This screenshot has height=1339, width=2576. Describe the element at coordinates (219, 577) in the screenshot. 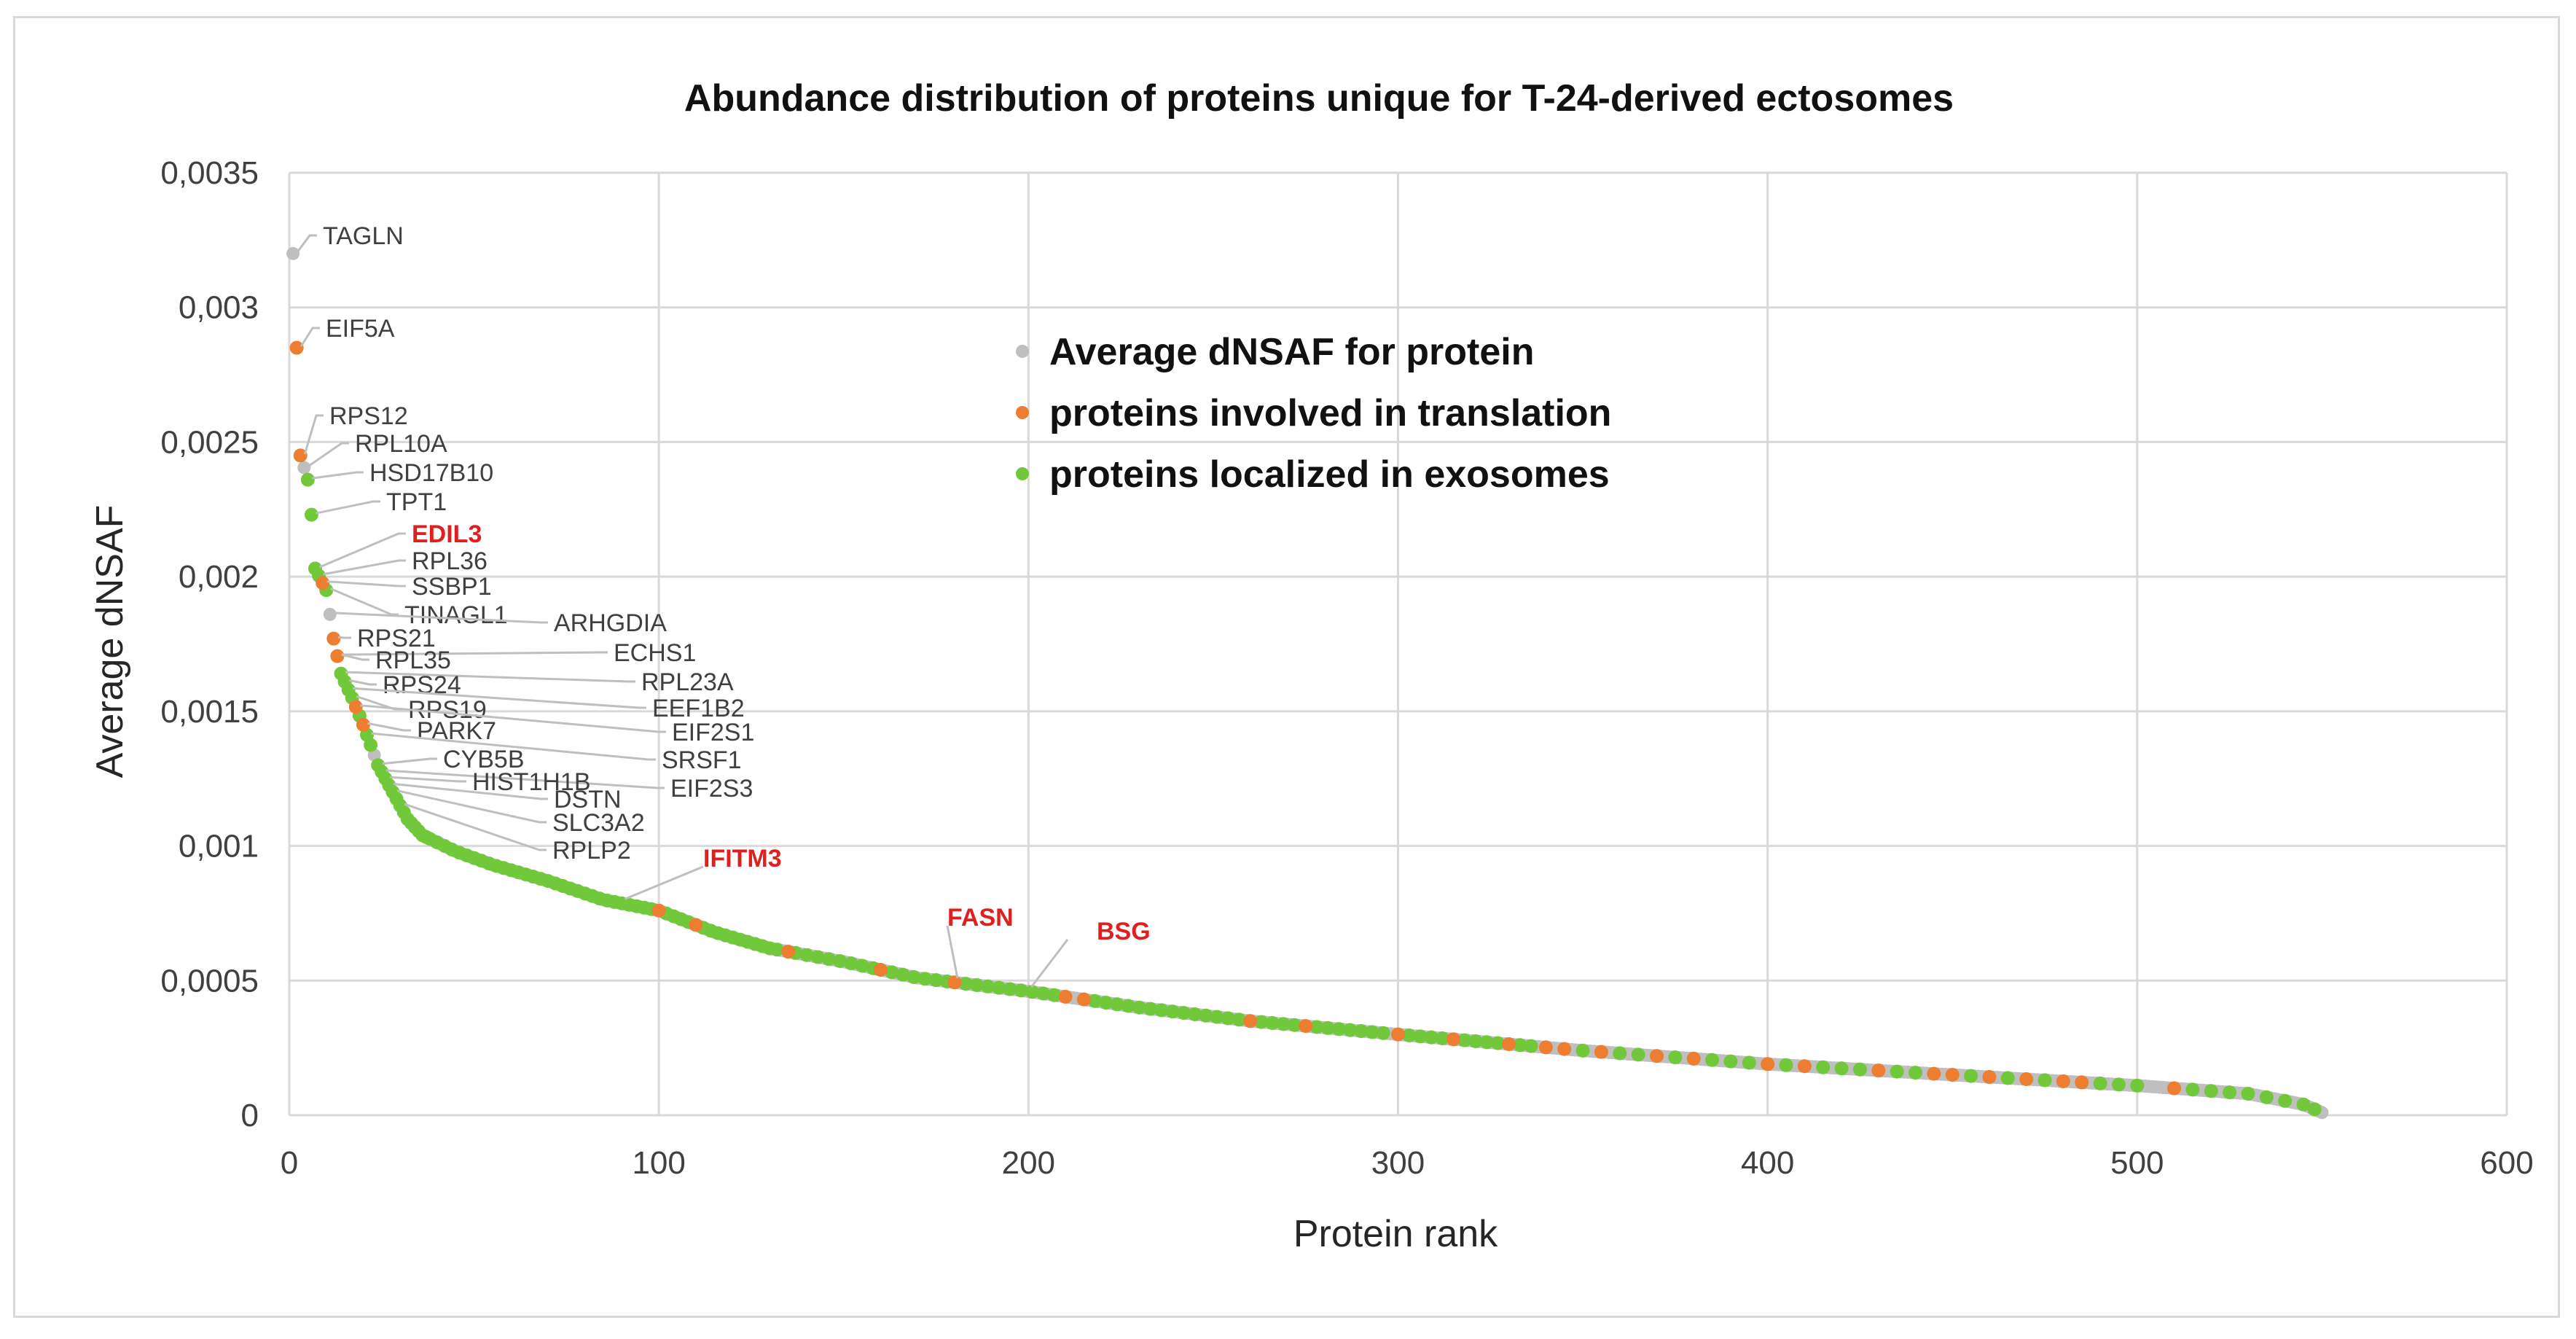

I see `y-tick-label: 0,002` at that location.